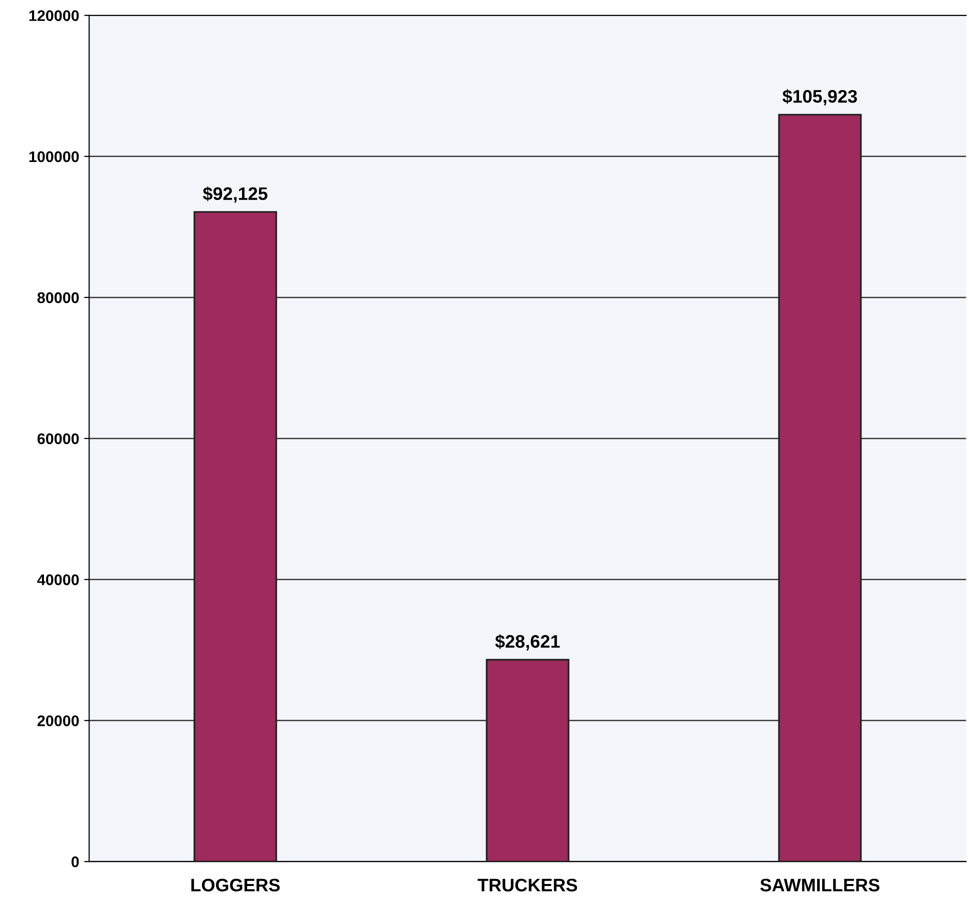  I want to click on y-tick-label: 0, so click(75, 862).